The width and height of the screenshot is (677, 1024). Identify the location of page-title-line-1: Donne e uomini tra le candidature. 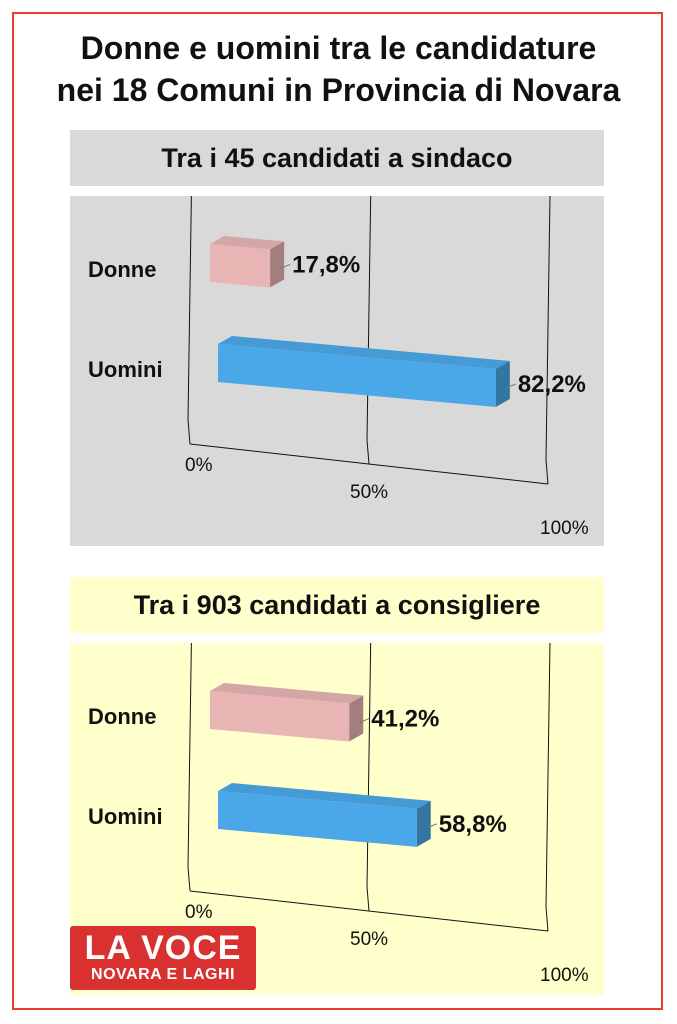
(338, 48).